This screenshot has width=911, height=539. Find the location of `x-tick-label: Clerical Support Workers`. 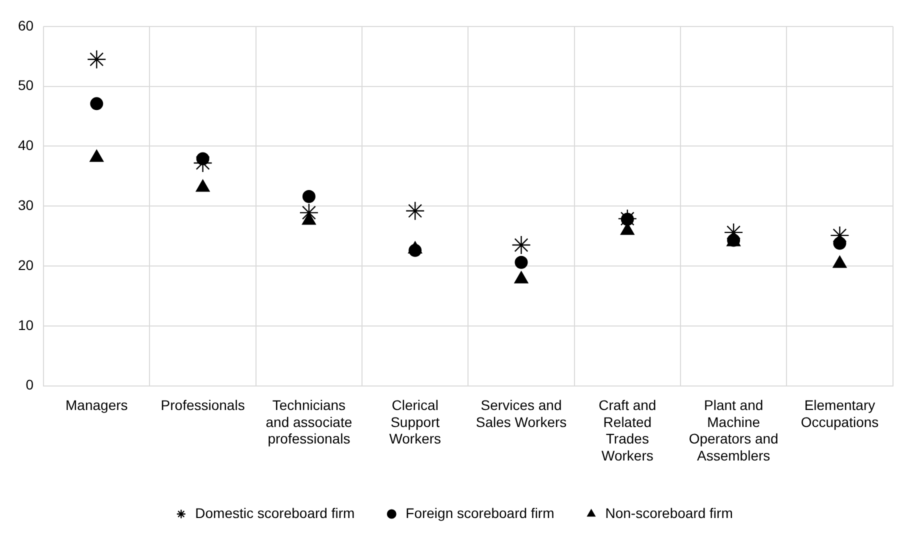

x-tick-label: Clerical Support Workers is located at coordinates (415, 422).